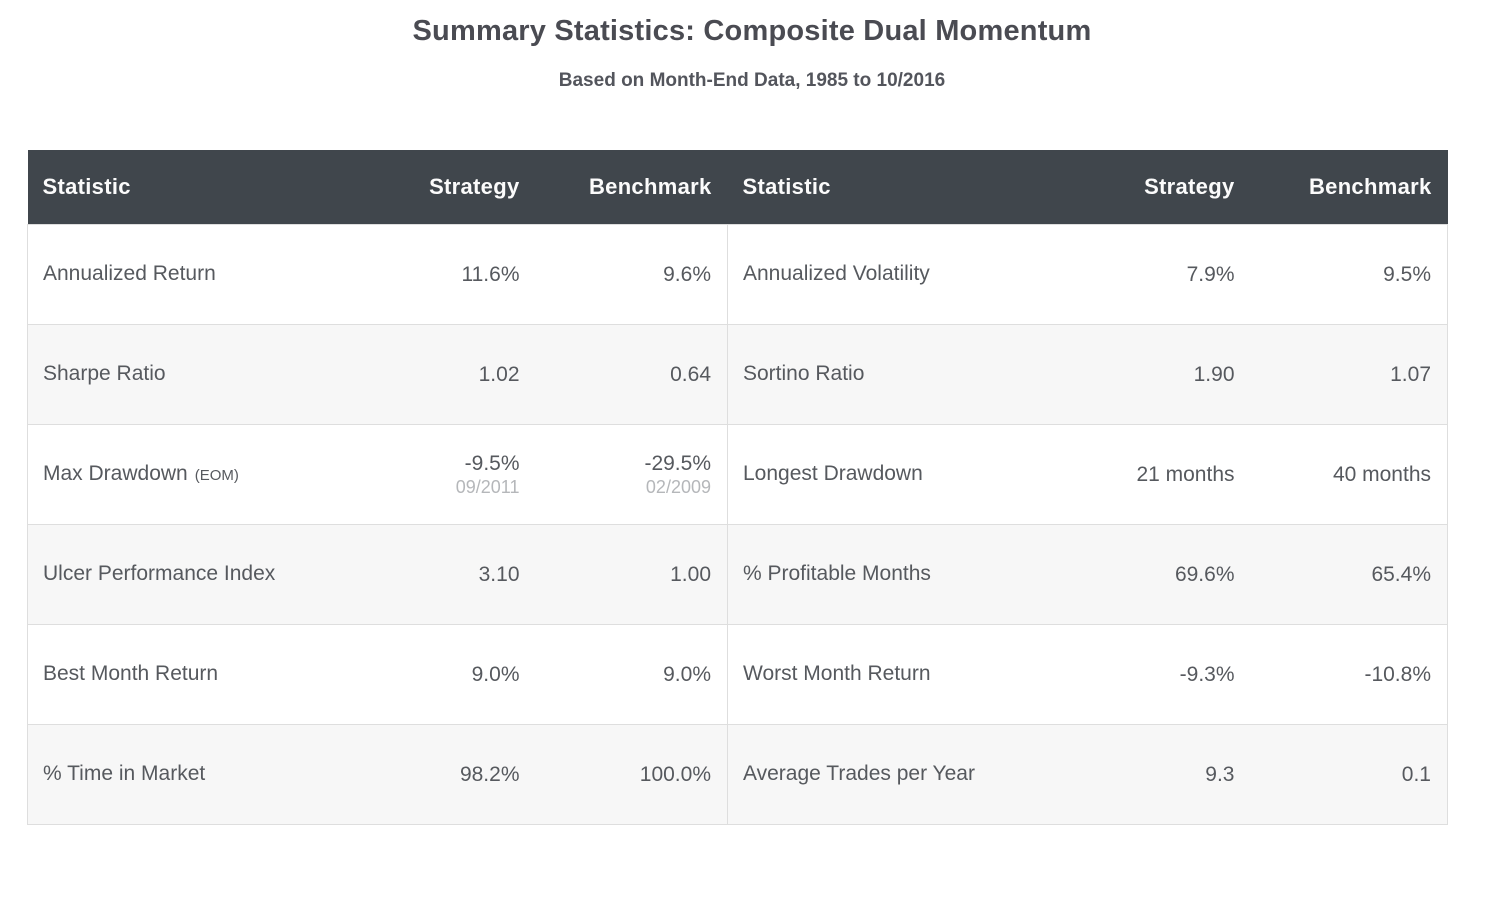 The width and height of the screenshot is (1504, 898). I want to click on stat-cell: Longest Drawdown, so click(901, 473).